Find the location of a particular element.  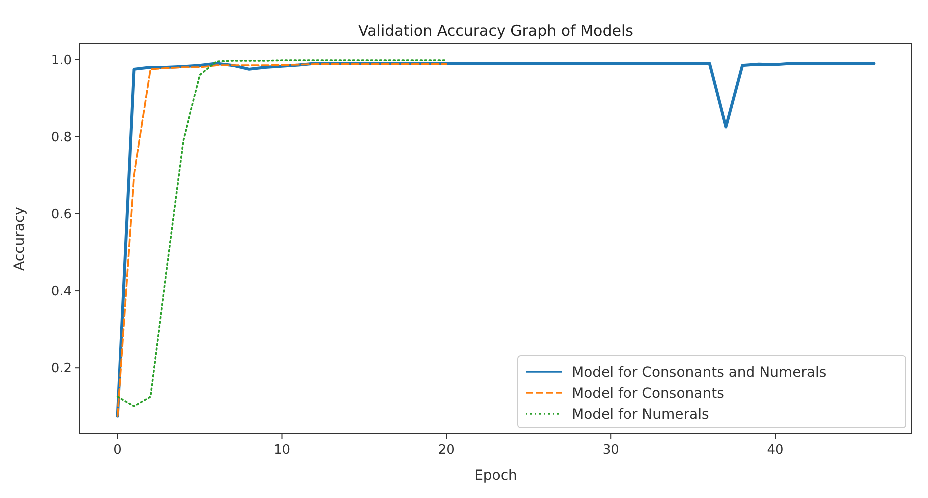

x-tick-label: 40 is located at coordinates (775, 450).